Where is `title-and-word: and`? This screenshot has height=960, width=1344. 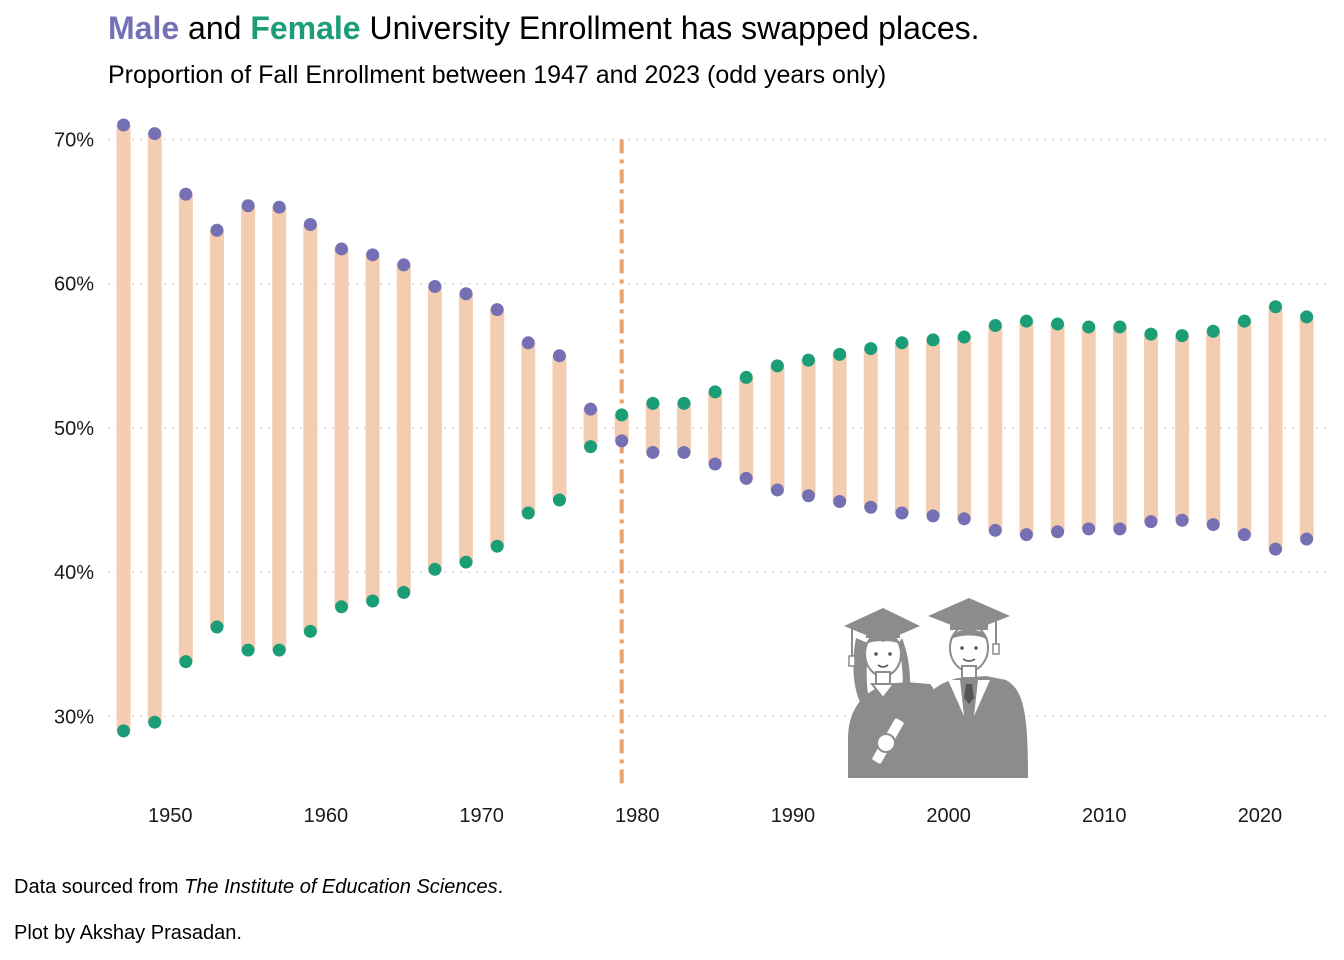 title-and-word: and is located at coordinates (215, 28).